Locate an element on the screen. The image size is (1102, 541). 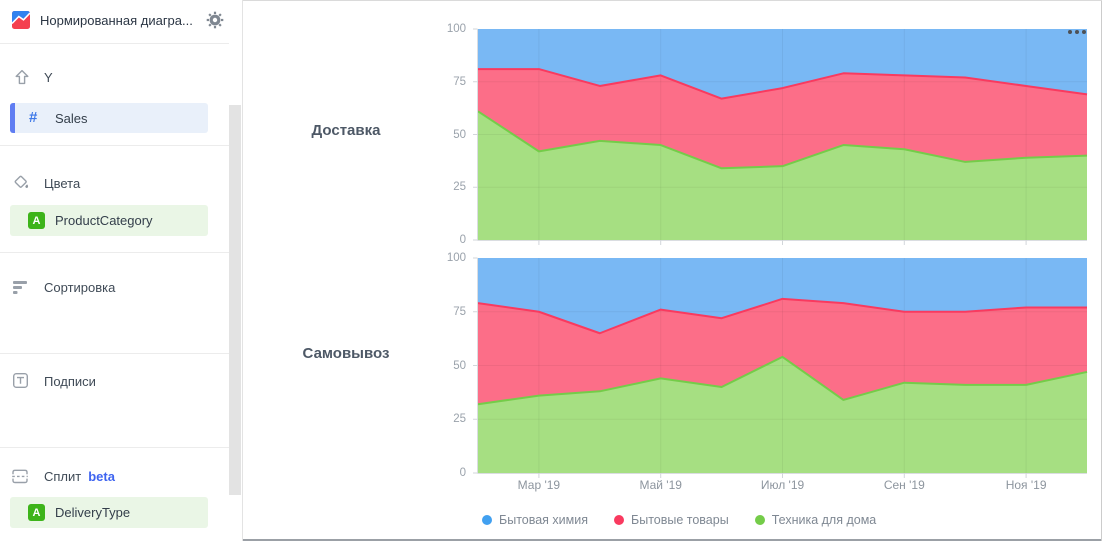
area-chart-icon is located at coordinates (21, 22).